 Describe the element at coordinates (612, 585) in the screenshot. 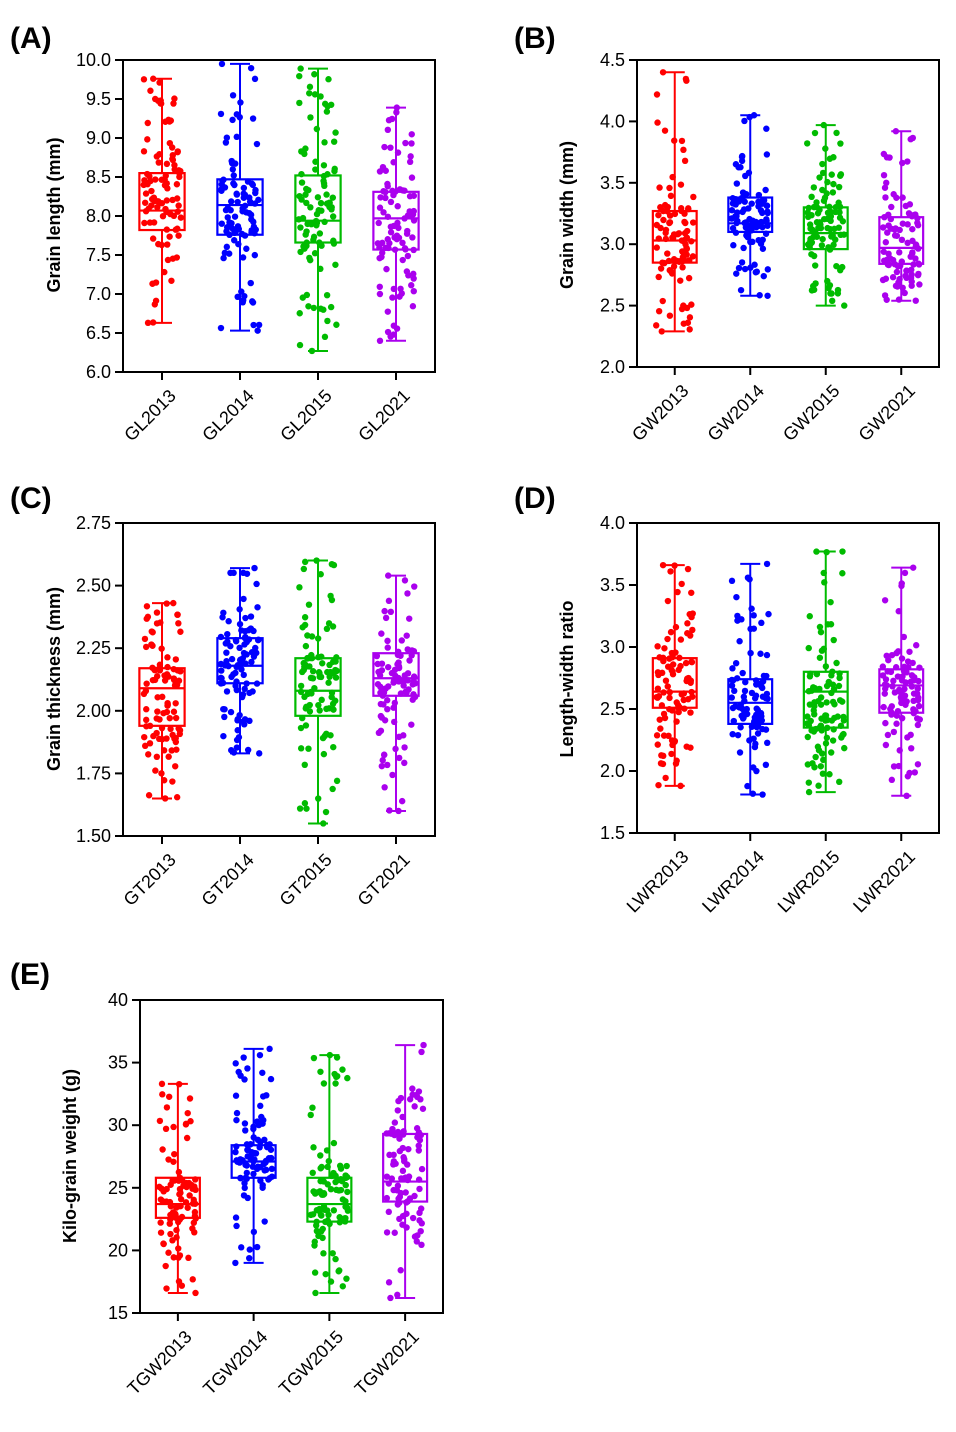

I see `y-tick-label: 3.5` at that location.